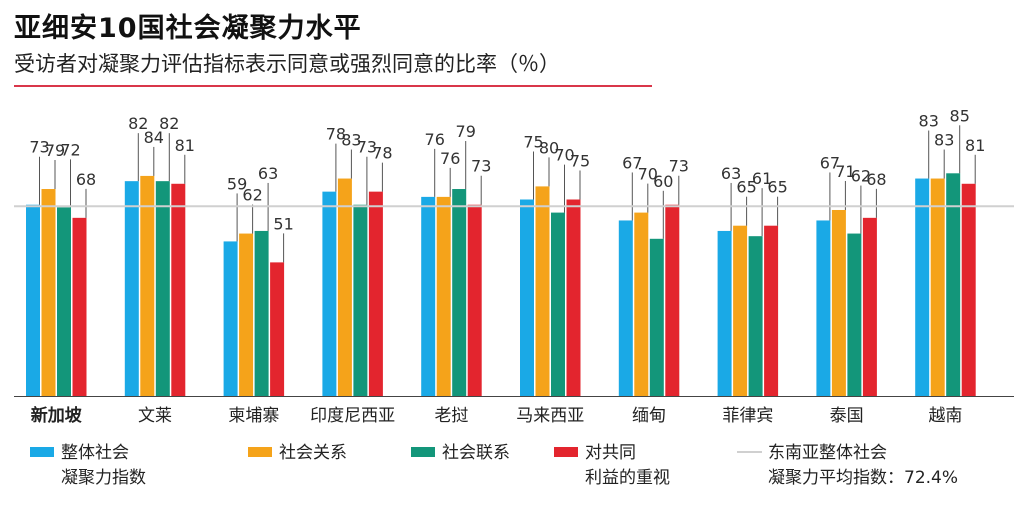 The image size is (1024, 519). I want to click on legend-swatch-common-good, so click(566, 452).